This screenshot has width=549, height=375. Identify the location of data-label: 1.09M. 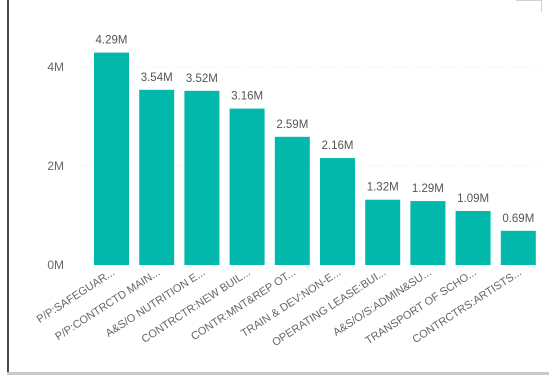
(473, 199).